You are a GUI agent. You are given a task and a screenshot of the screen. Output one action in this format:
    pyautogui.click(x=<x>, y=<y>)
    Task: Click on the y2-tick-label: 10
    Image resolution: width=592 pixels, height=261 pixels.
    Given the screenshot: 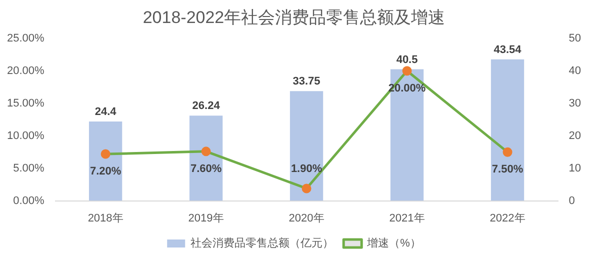 What is the action you would take?
    pyautogui.click(x=575, y=168)
    